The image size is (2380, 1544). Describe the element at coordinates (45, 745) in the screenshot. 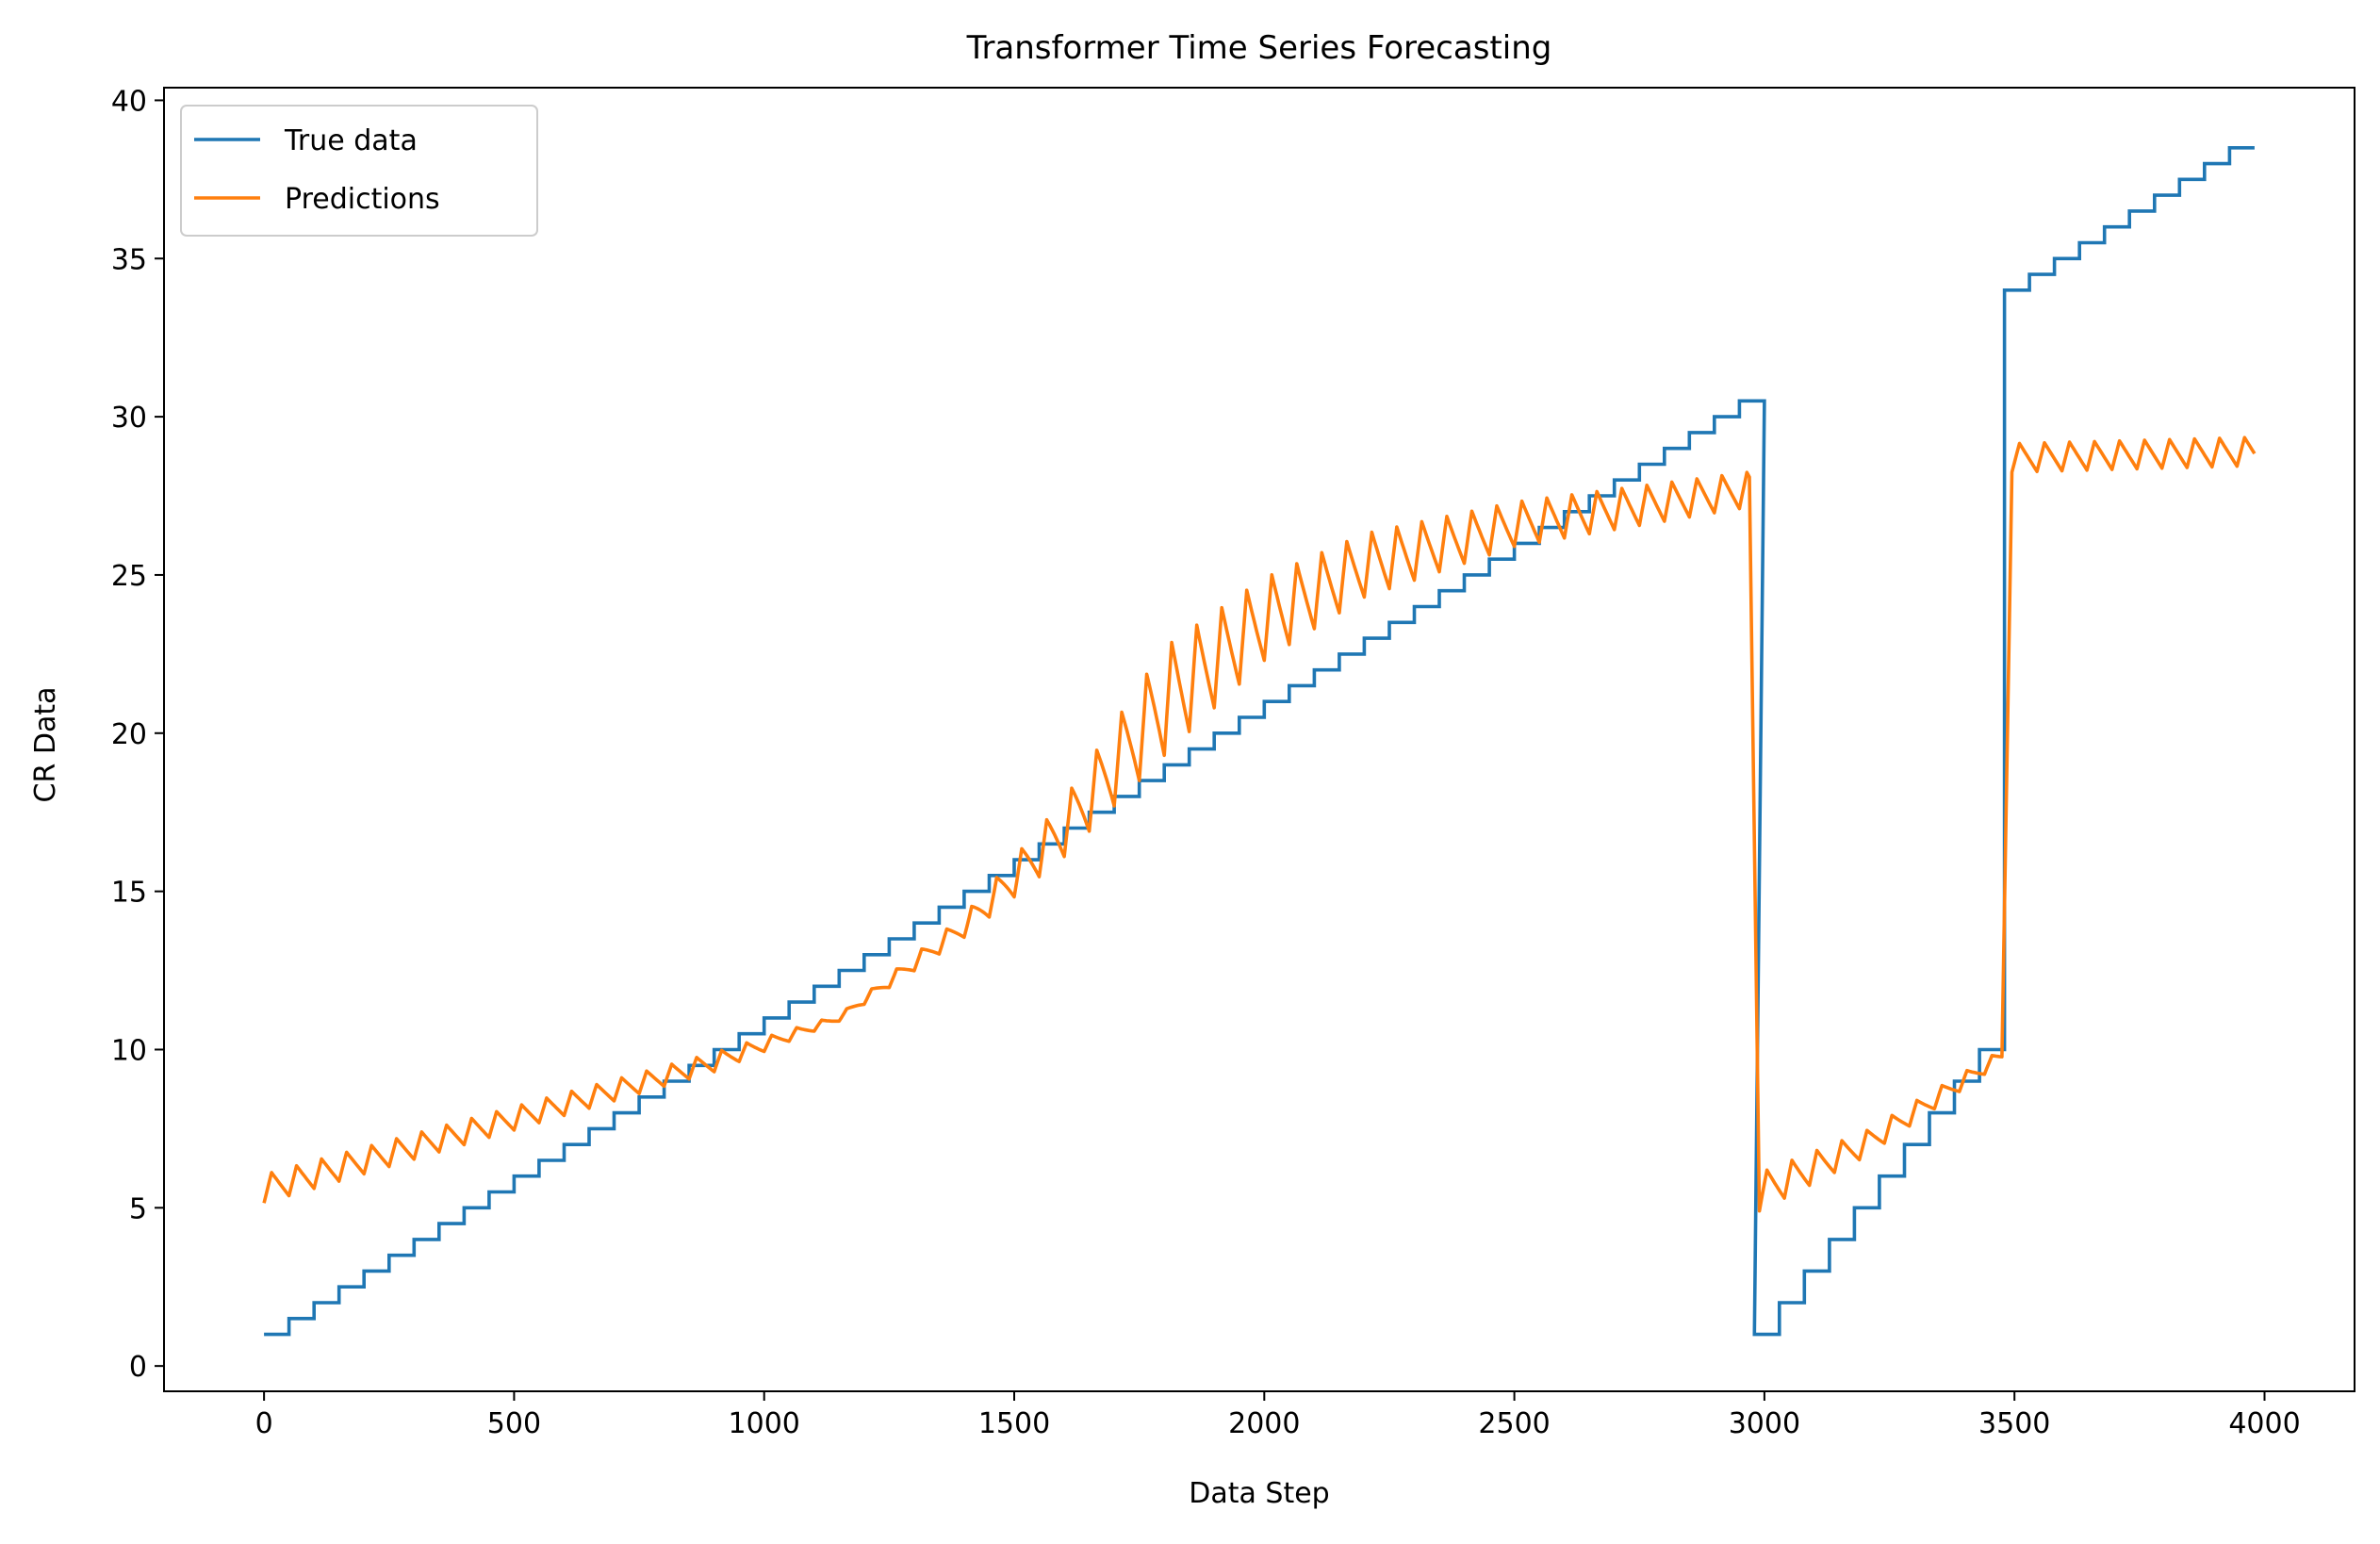

I see `y-axis-label: CR Data` at that location.